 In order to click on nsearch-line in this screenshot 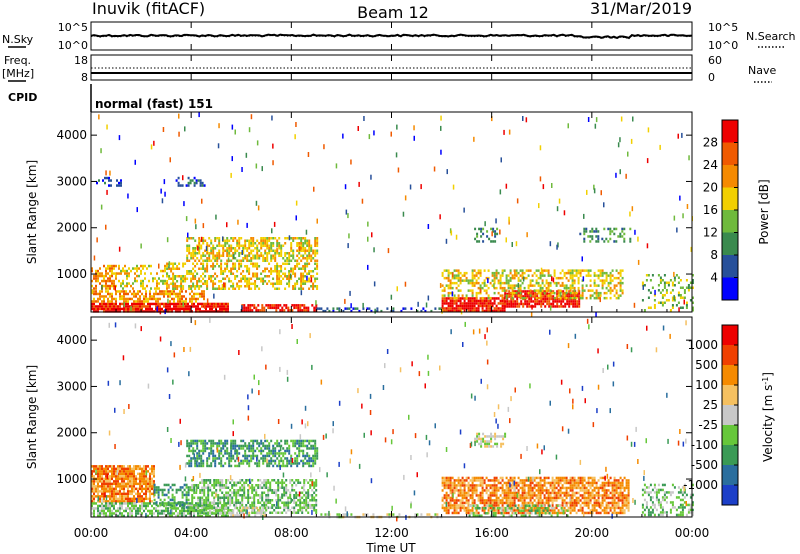, I will do `click(391, 37)`.